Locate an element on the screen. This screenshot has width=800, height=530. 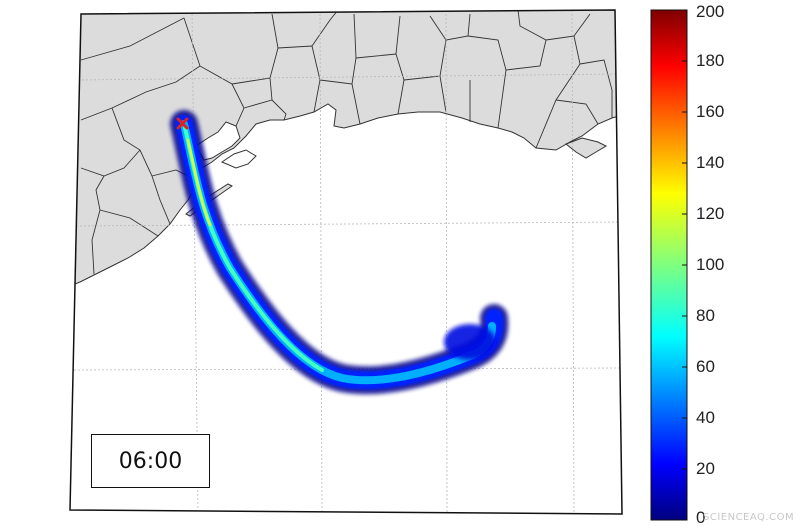
colorbar-ticks is located at coordinates (684, 265).